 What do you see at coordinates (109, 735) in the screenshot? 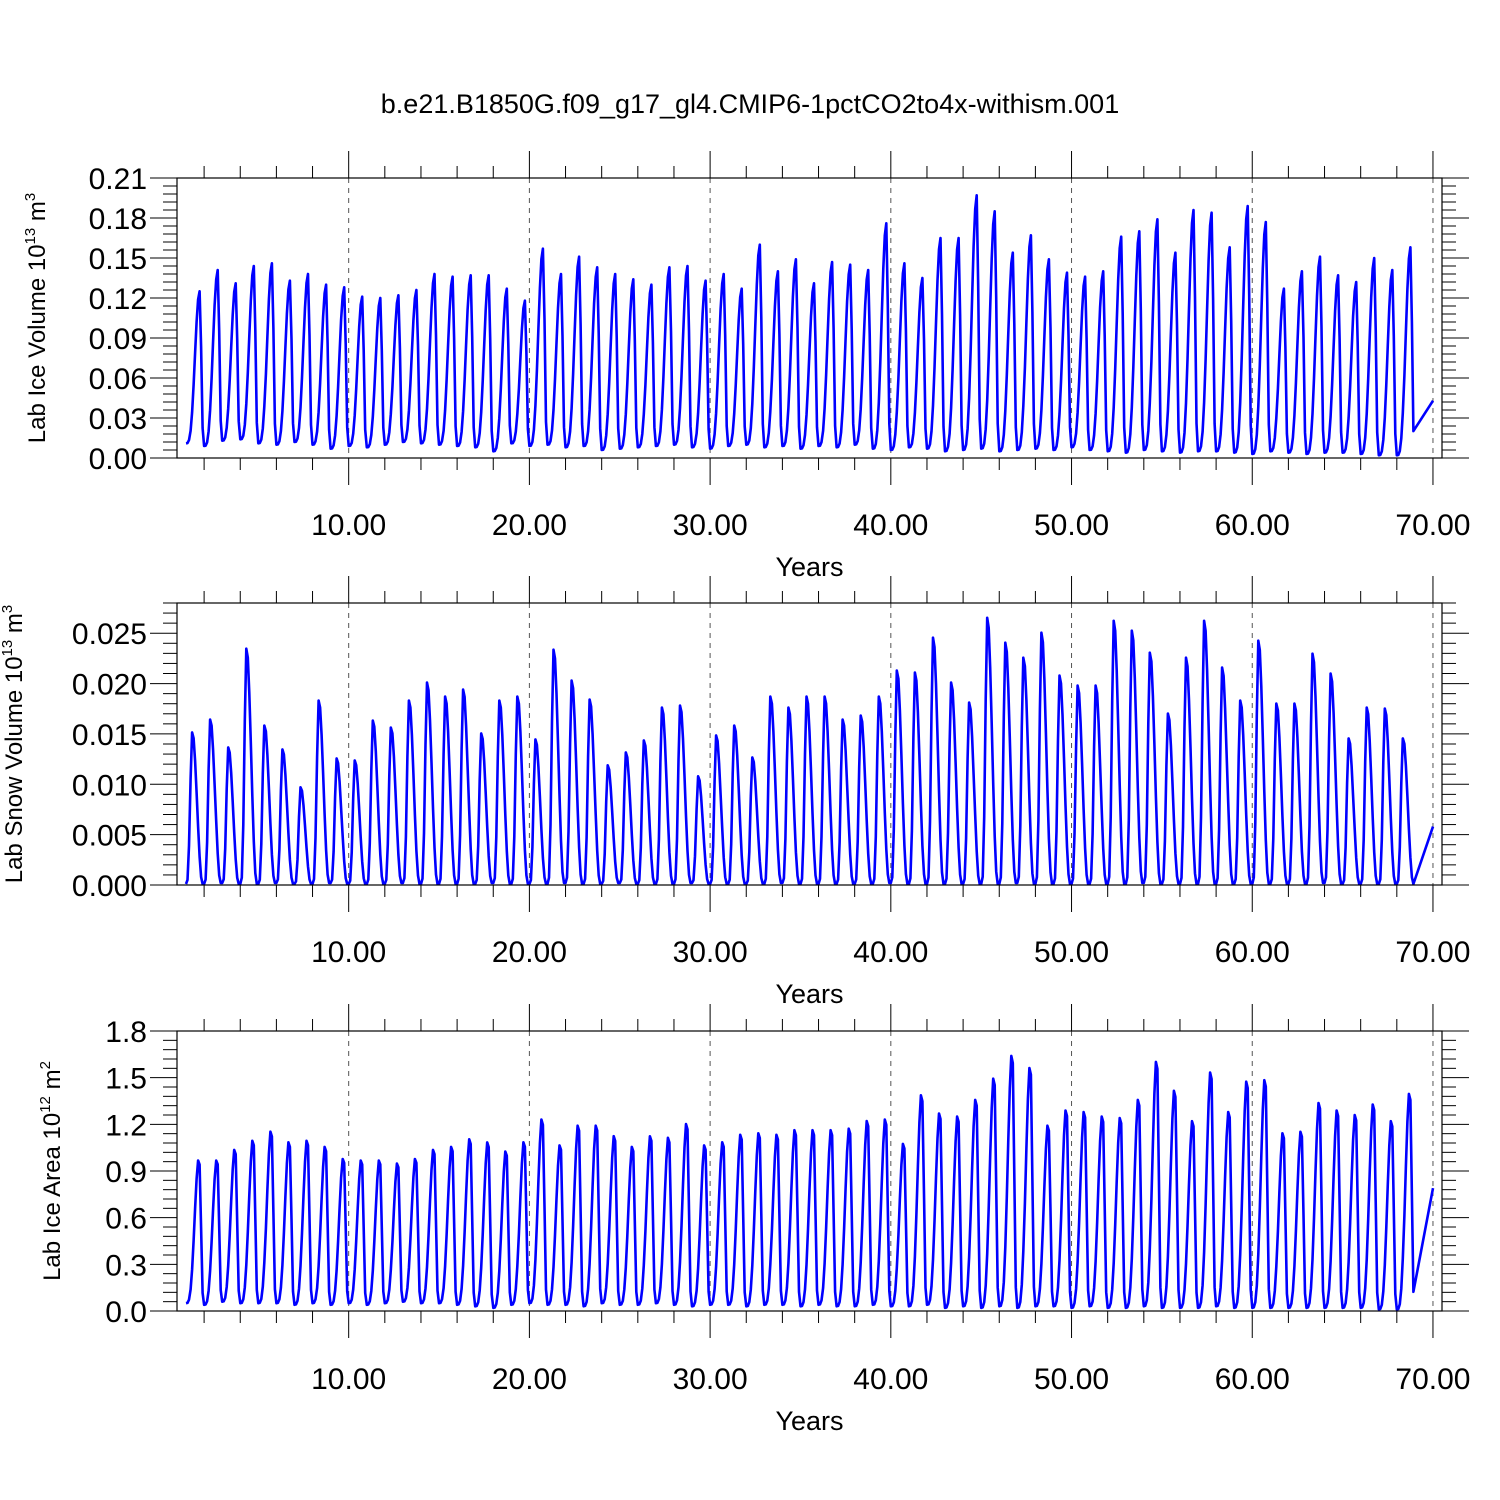
I see `y-tick-label: 0.015` at bounding box center [109, 735].